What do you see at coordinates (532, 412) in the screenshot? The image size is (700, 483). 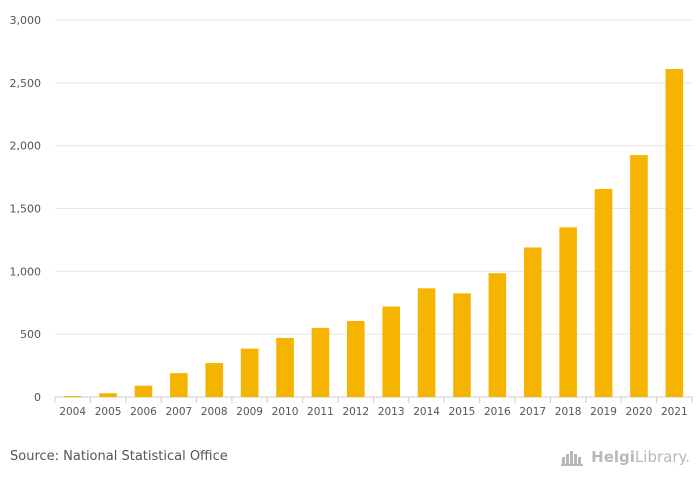 I see `x-tick-label: 2017` at bounding box center [532, 412].